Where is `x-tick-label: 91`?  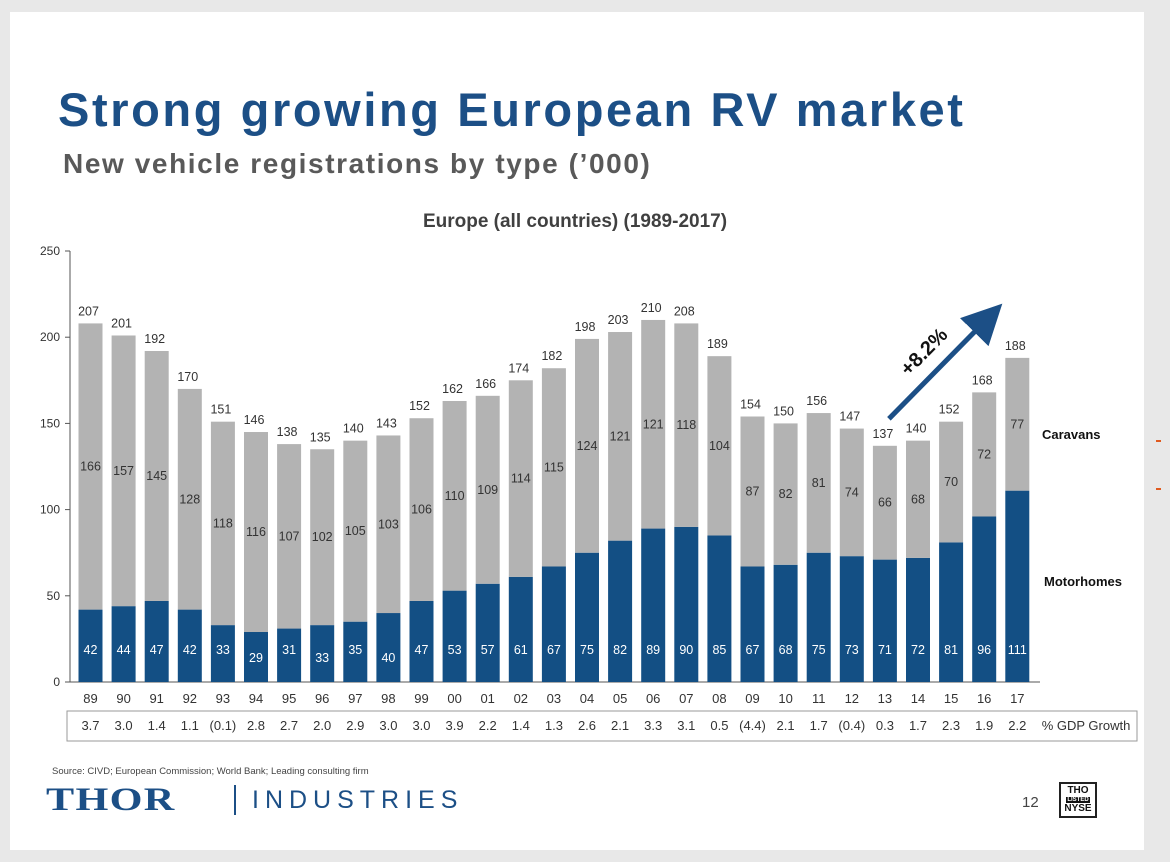 x-tick-label: 91 is located at coordinates (156, 698).